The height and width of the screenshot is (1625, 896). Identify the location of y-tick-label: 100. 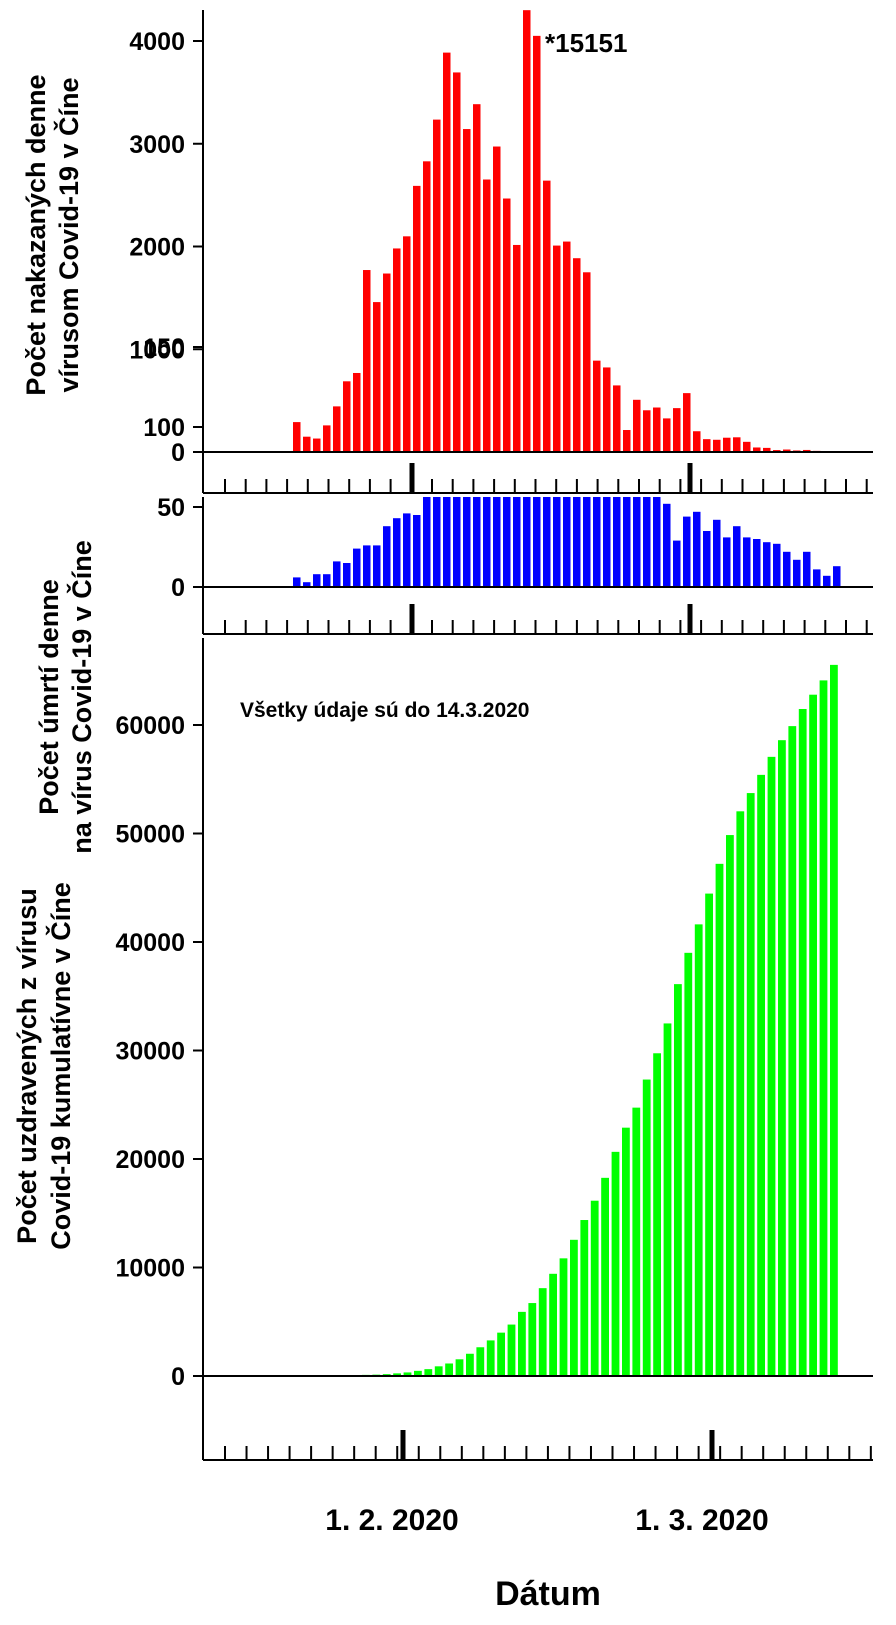
(164, 428).